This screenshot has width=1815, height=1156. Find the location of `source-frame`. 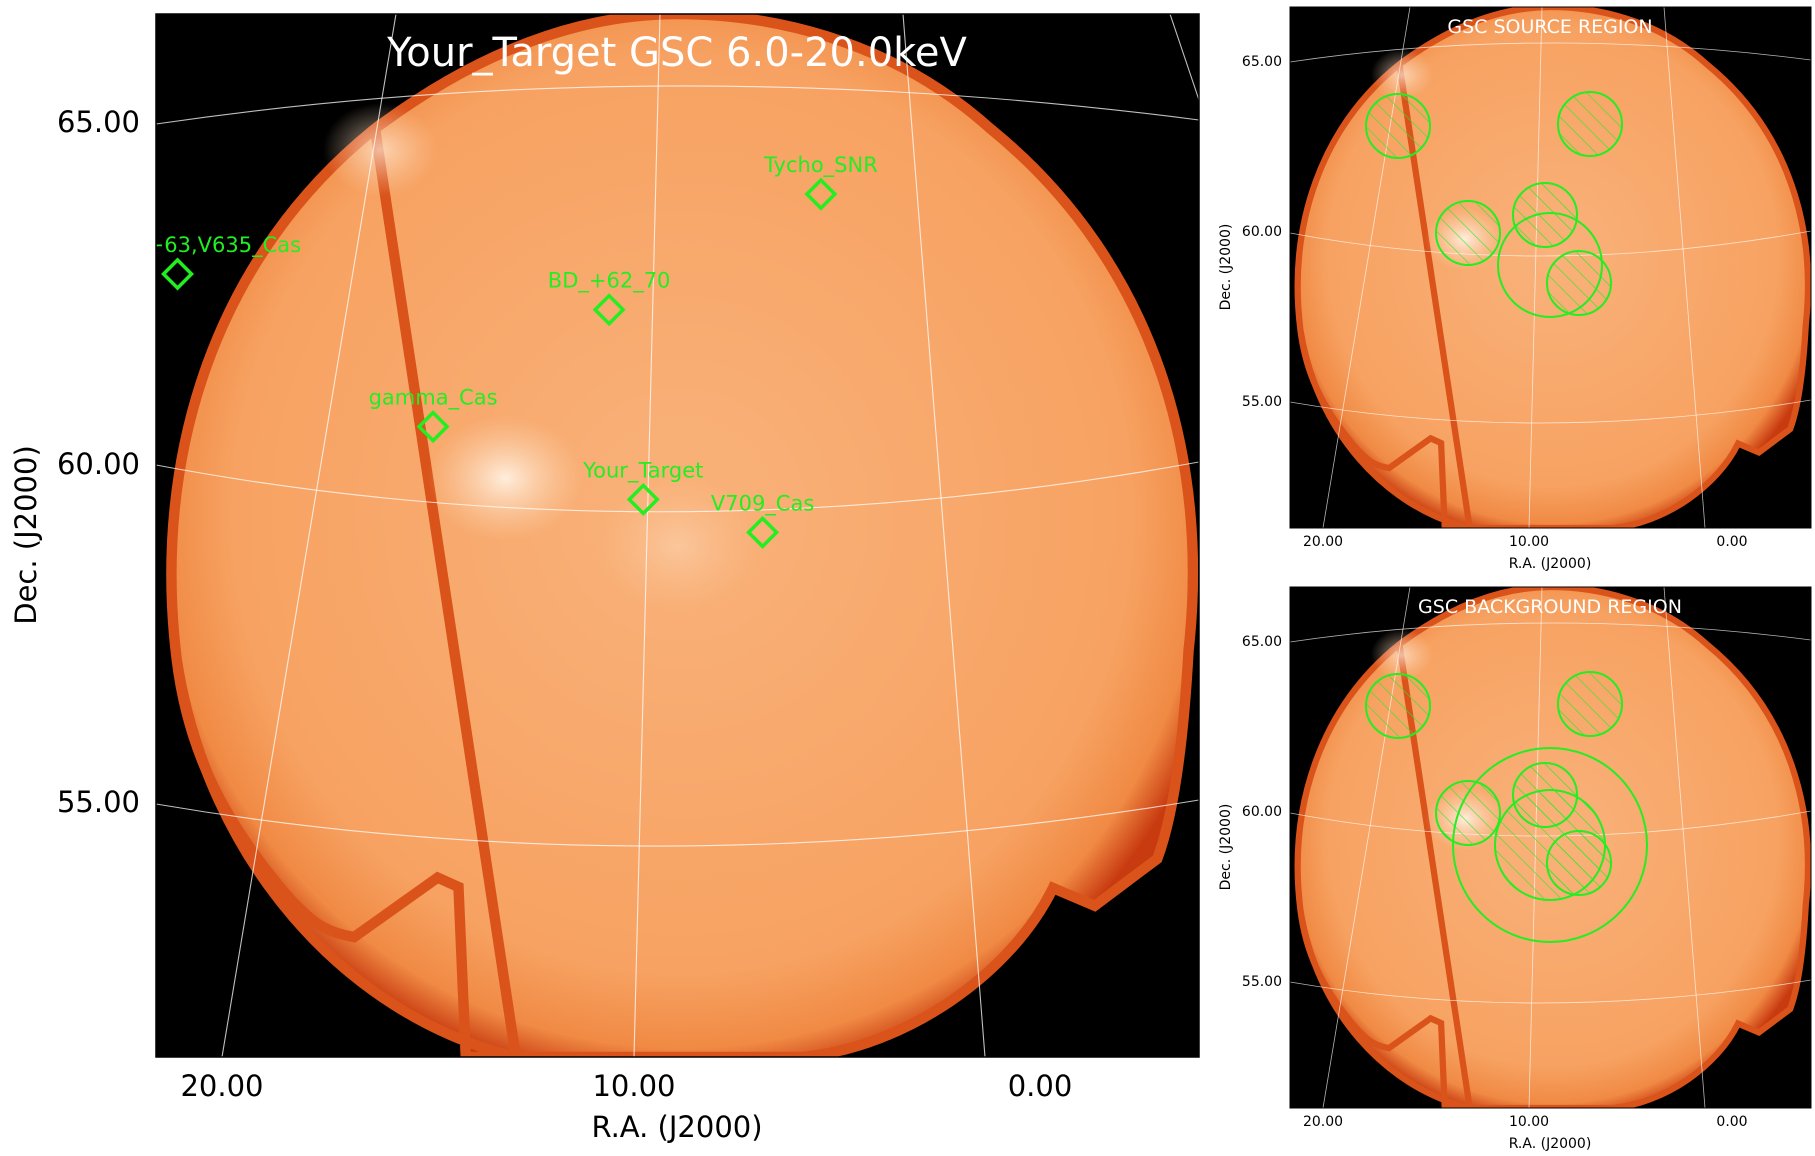

source-frame is located at coordinates (1550, 267).